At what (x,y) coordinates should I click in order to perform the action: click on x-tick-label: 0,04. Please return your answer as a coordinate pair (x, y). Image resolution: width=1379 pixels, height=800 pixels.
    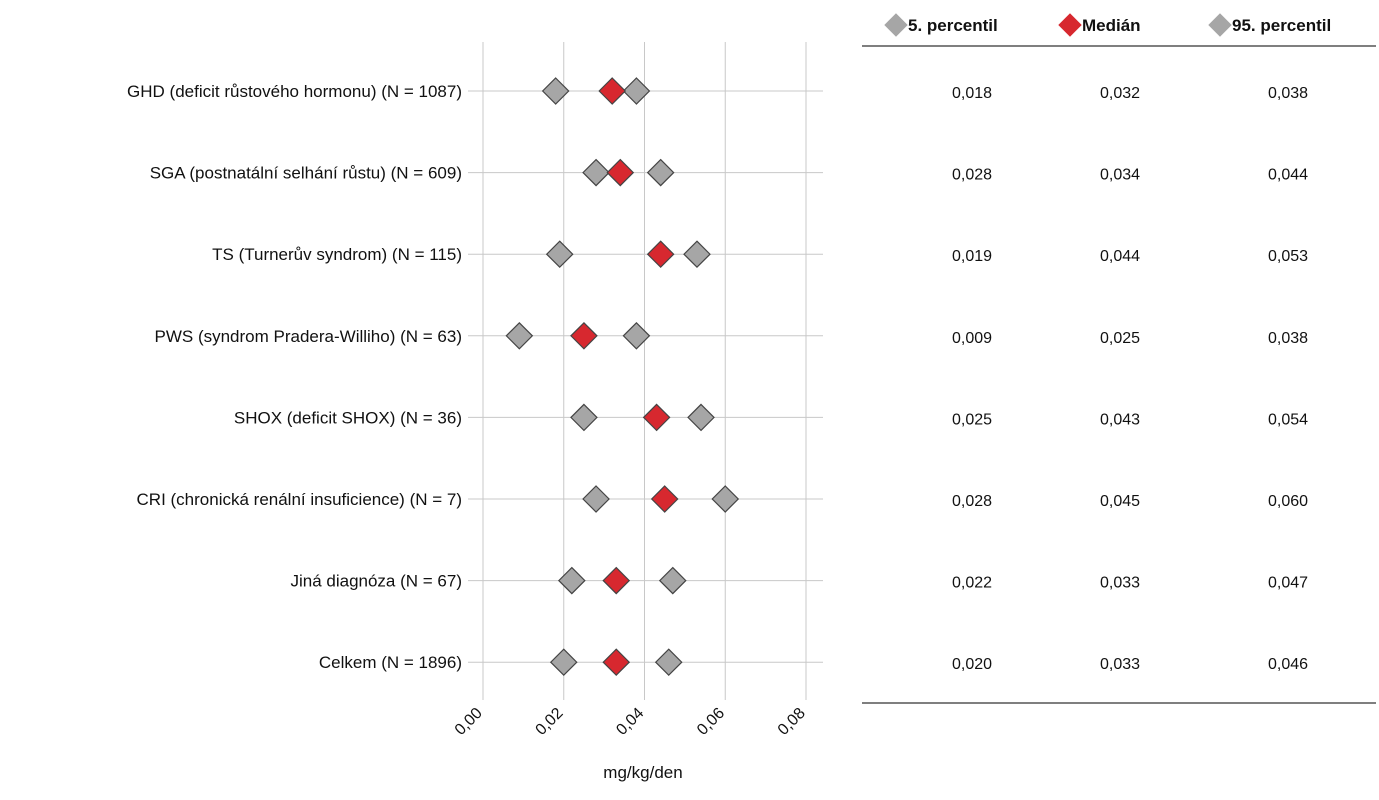
    Looking at the image, I should click on (630, 722).